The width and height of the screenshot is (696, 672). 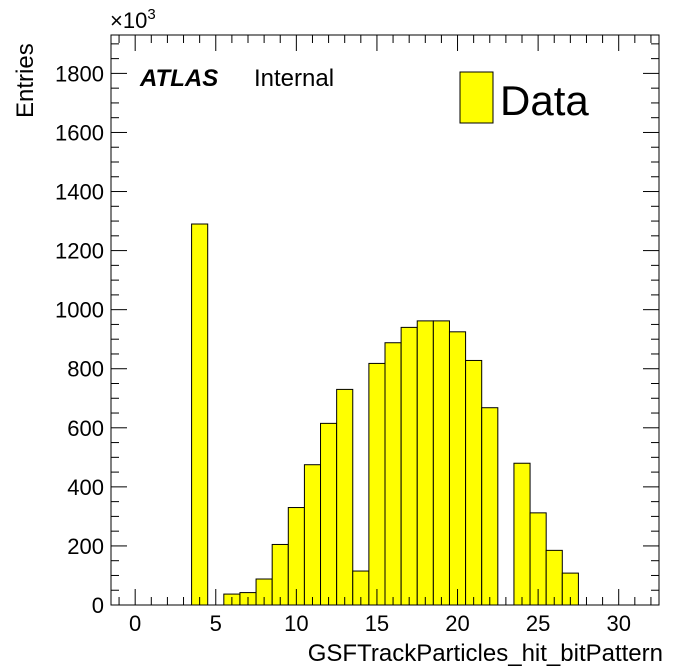 What do you see at coordinates (25, 80) in the screenshot?
I see `y-axis-title: Entries` at bounding box center [25, 80].